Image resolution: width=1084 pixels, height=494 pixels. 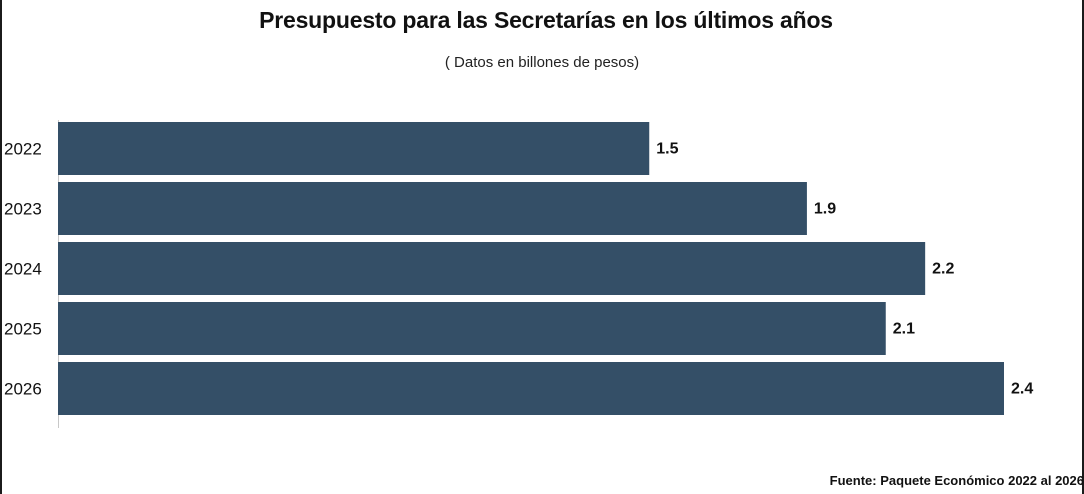 I want to click on bar-2024, so click(x=492, y=268).